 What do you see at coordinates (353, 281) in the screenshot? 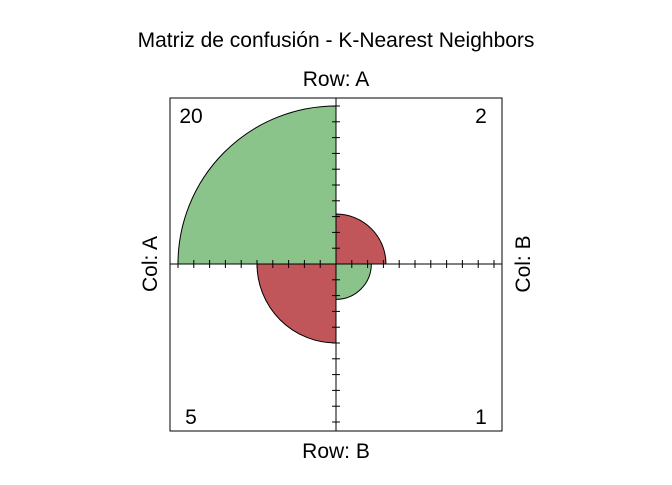
I see `quadrant-row-b-col-b` at bounding box center [353, 281].